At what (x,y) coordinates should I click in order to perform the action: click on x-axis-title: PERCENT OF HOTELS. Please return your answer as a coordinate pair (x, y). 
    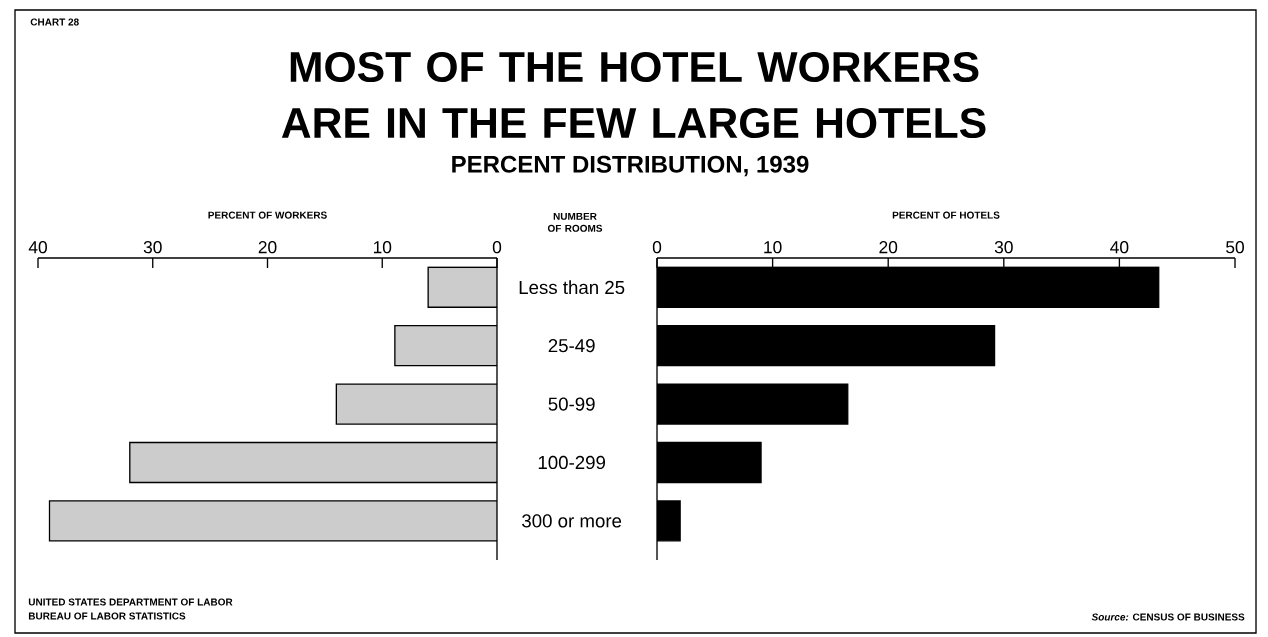
    Looking at the image, I should click on (946, 215).